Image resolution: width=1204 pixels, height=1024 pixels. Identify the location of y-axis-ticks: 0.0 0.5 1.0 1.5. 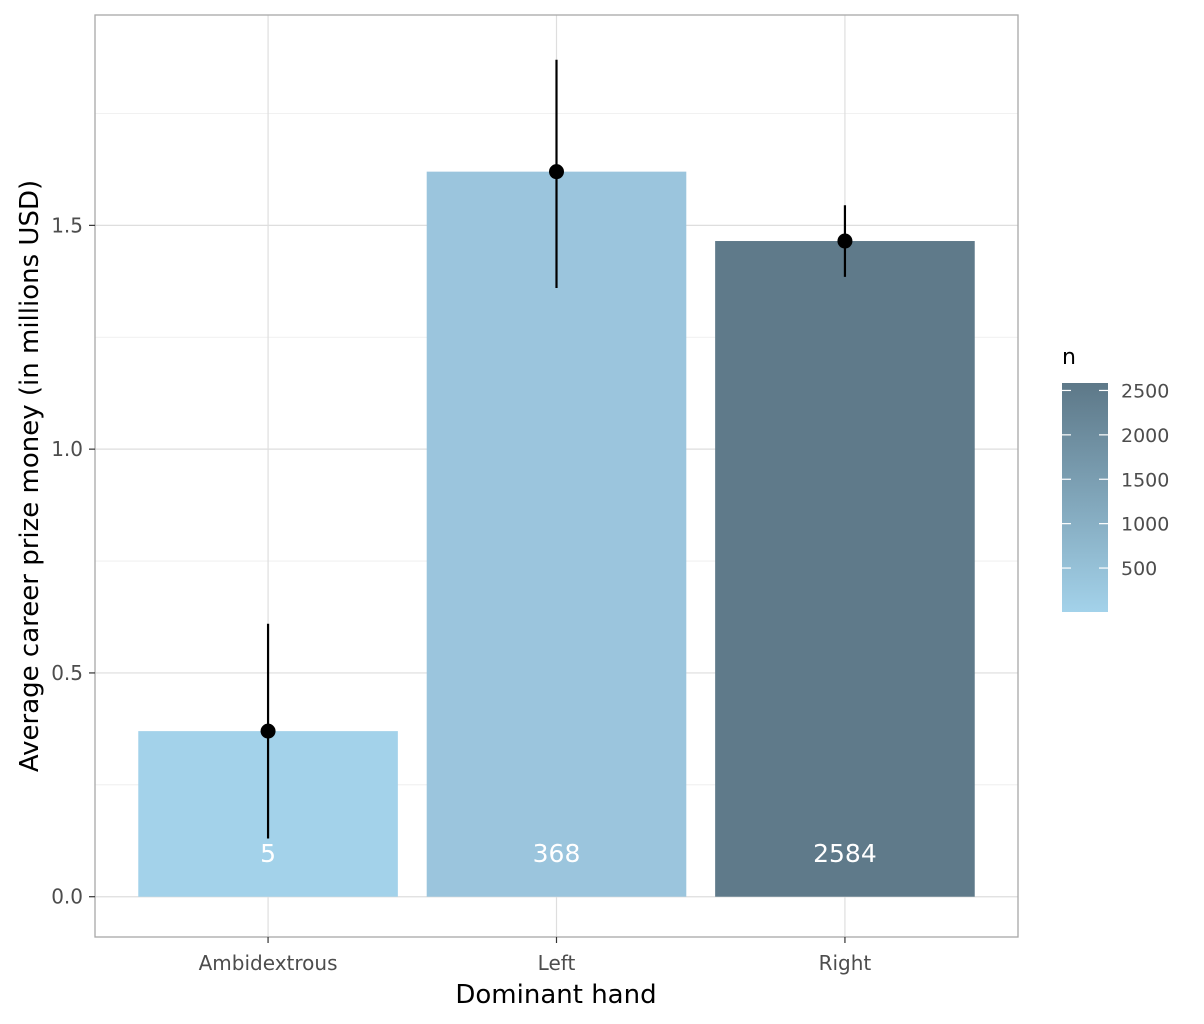
(73, 561).